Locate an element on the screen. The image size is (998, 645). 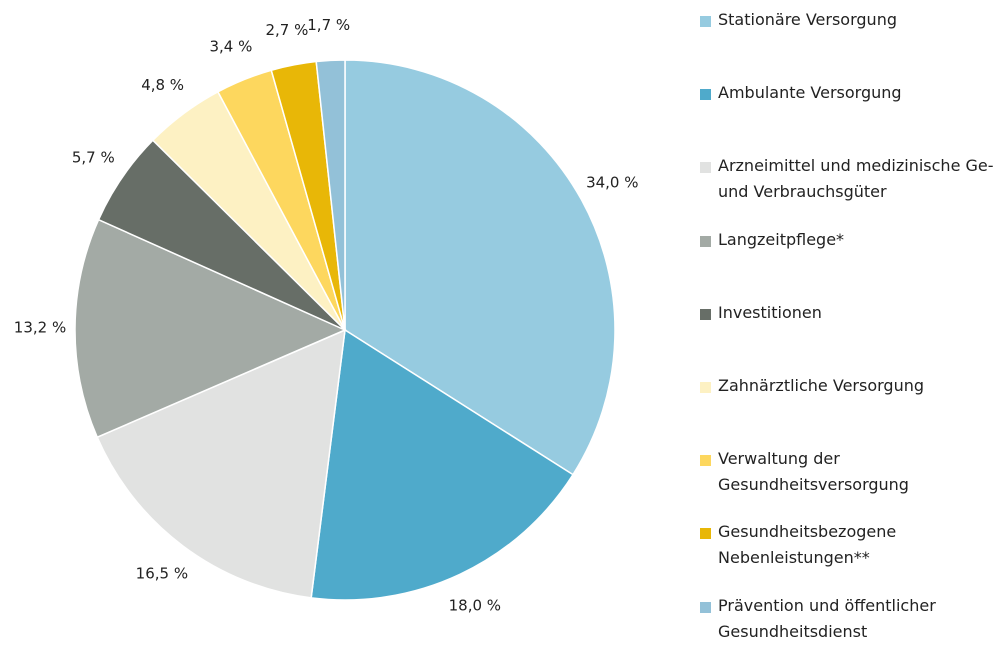
data-label: 3,4 % is located at coordinates (230, 47).